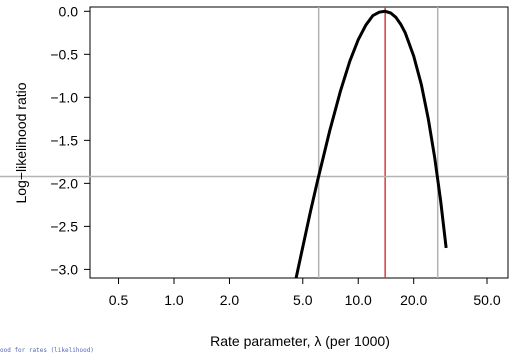 The image size is (518, 359). Describe the element at coordinates (303, 300) in the screenshot. I see `x-tick-label: 5.0` at that location.